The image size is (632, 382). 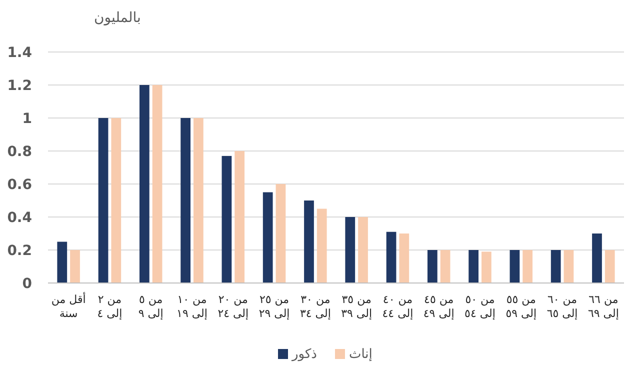 I want to click on x-tick-label: أقل من سنة, so click(x=68, y=306).